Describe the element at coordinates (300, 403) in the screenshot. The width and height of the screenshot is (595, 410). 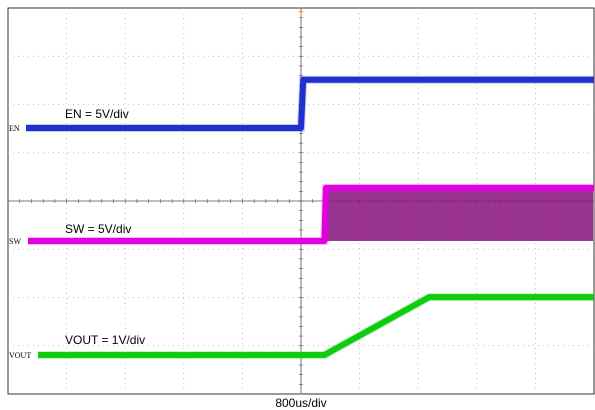
I see `x-axis-label: 800us/div` at that location.